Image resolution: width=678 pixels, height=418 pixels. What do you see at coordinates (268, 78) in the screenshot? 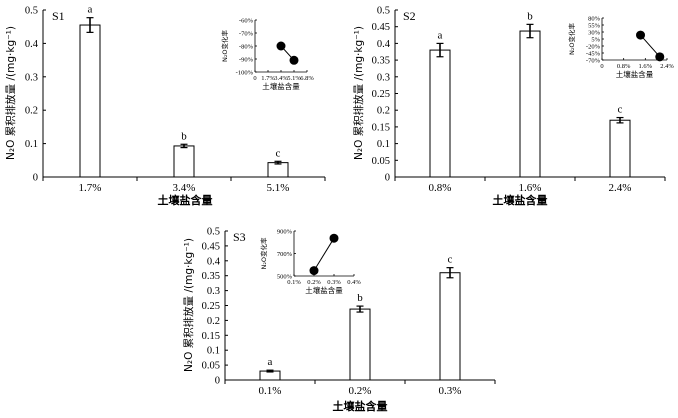
I see `inset-x-tick-label: 1.7%` at bounding box center [268, 78].